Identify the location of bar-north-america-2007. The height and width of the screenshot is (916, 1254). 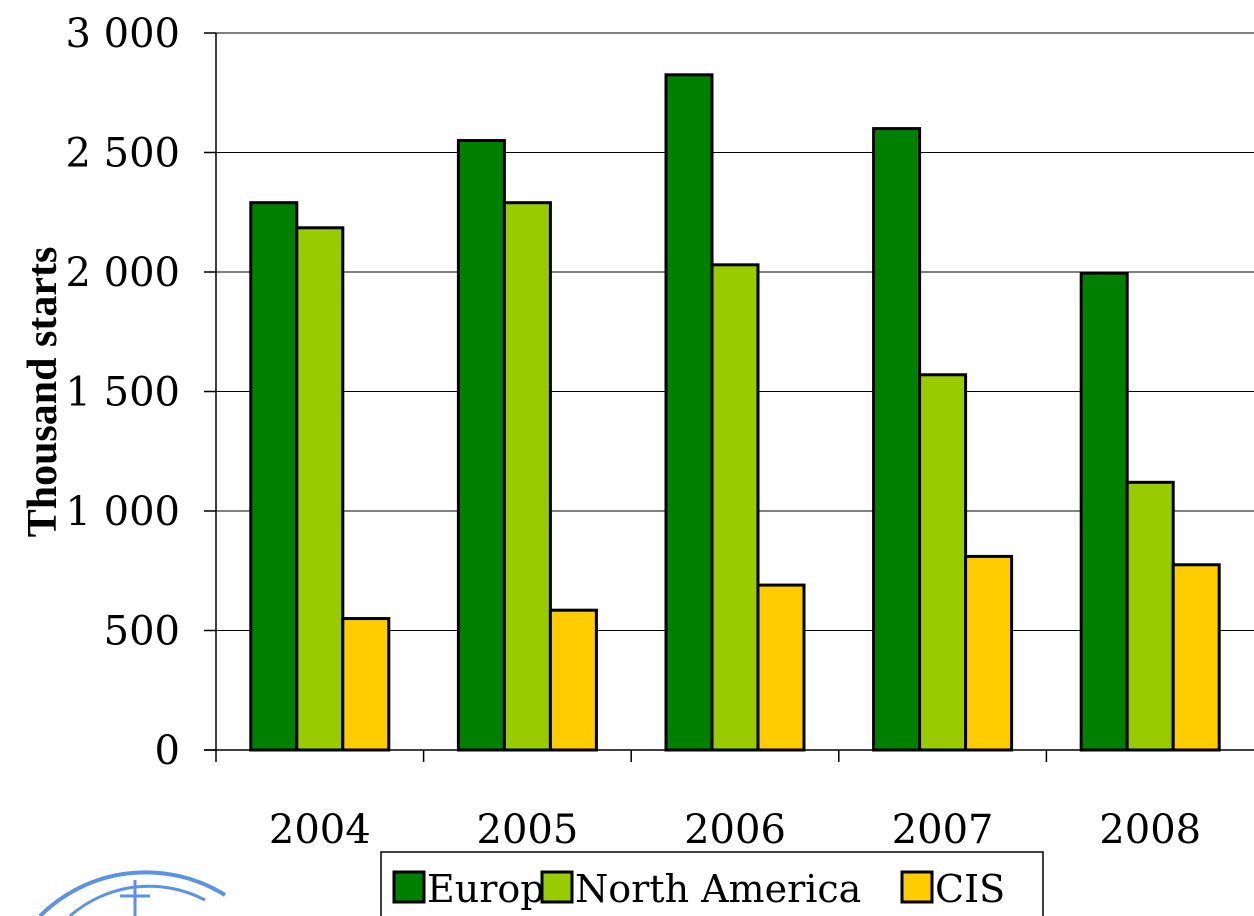
(943, 562).